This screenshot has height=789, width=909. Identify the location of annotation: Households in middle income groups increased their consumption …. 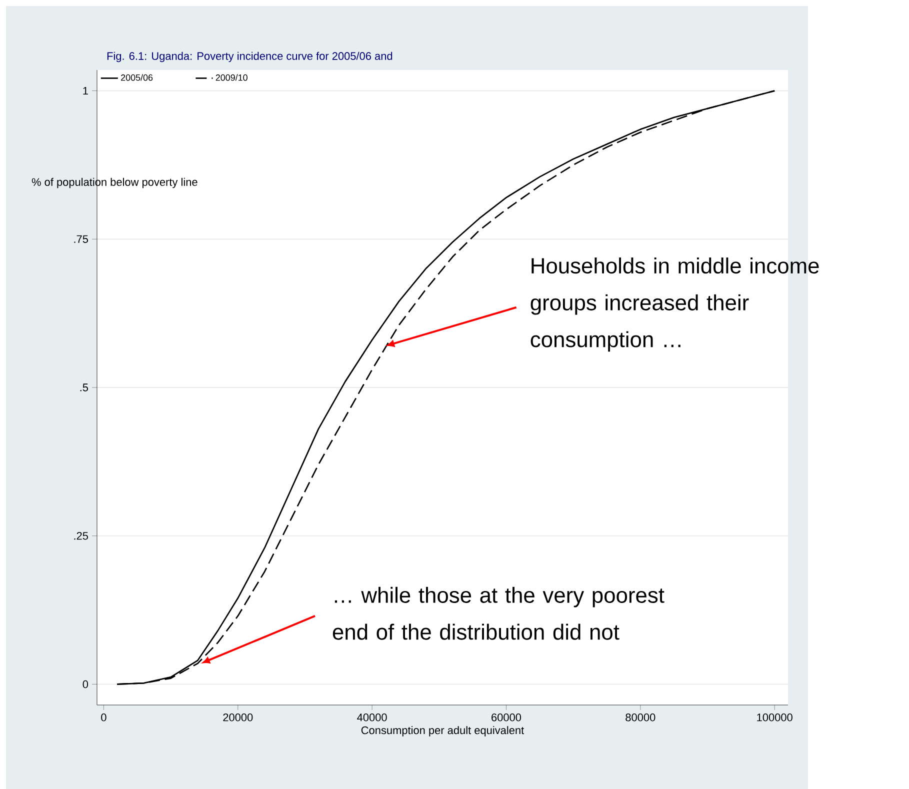
(674, 304).